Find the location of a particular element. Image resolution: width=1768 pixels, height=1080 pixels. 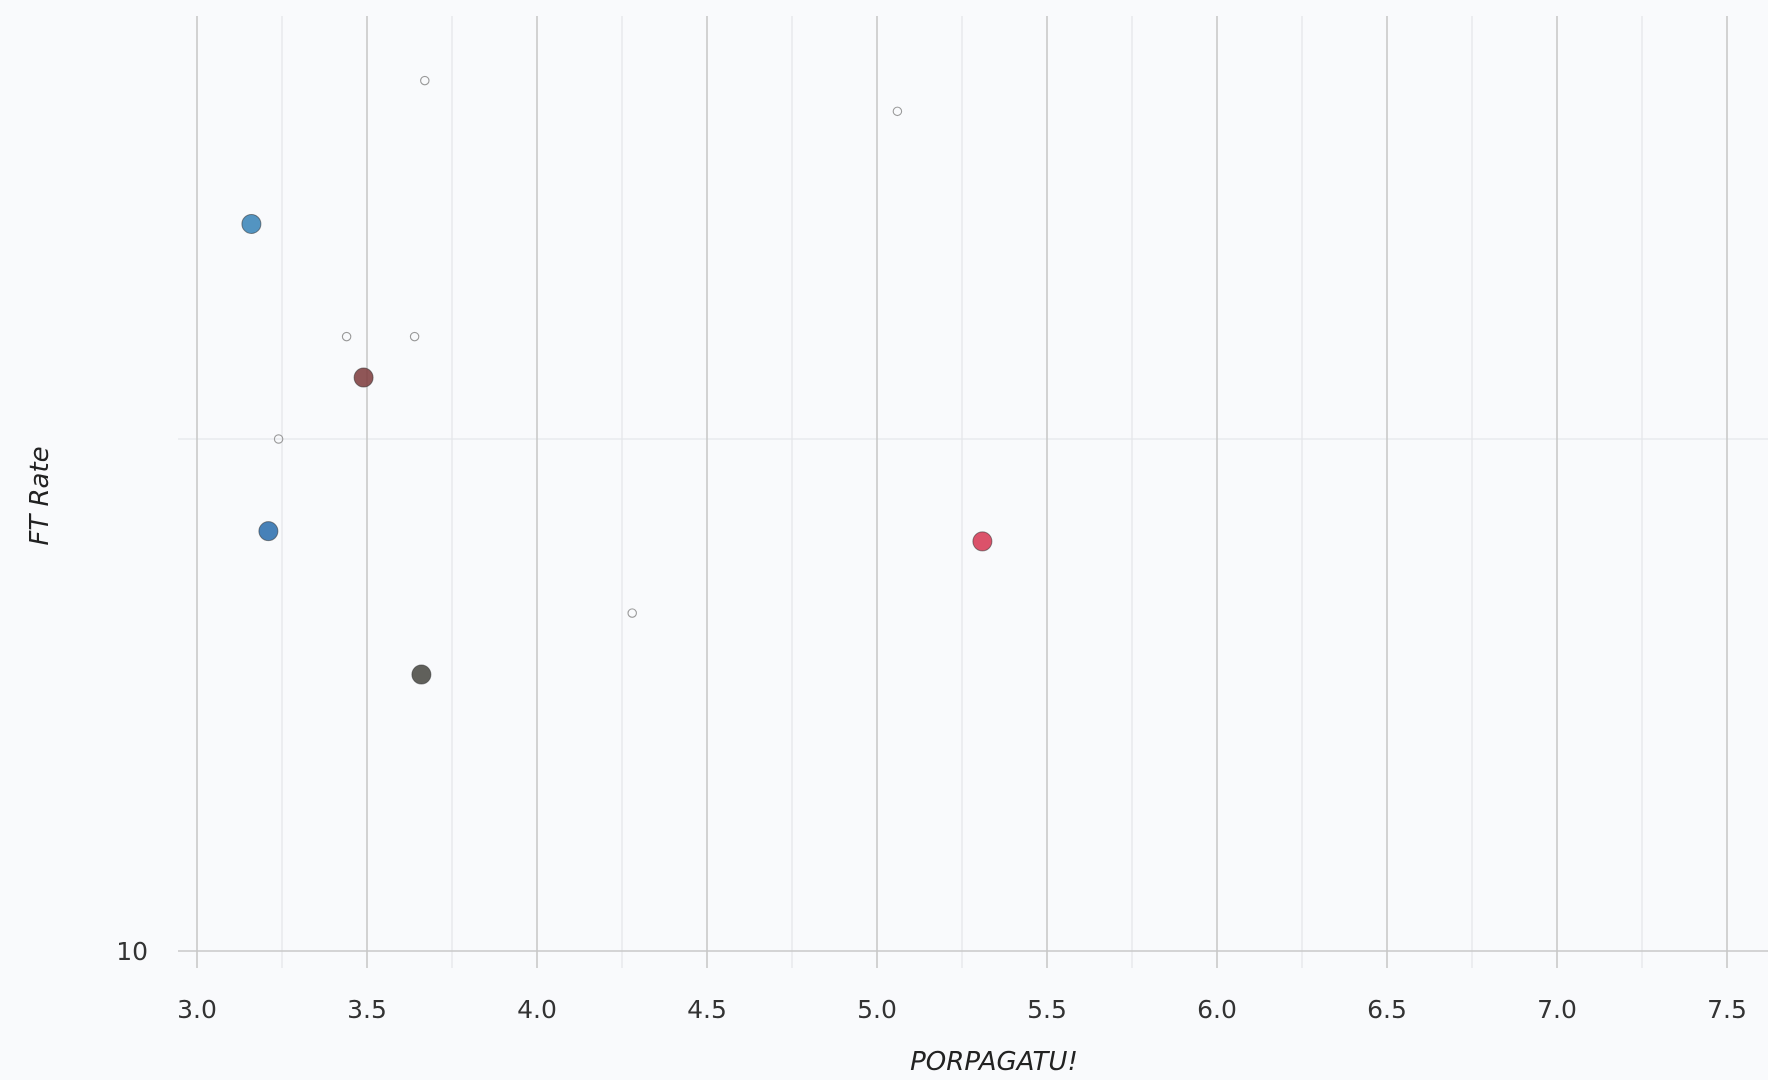

x-axis-ticks: 3.0 3.5 4.0 4.5 5.0 5.5 6.0 6.5 7.0 7.5 is located at coordinates (962, 1009).